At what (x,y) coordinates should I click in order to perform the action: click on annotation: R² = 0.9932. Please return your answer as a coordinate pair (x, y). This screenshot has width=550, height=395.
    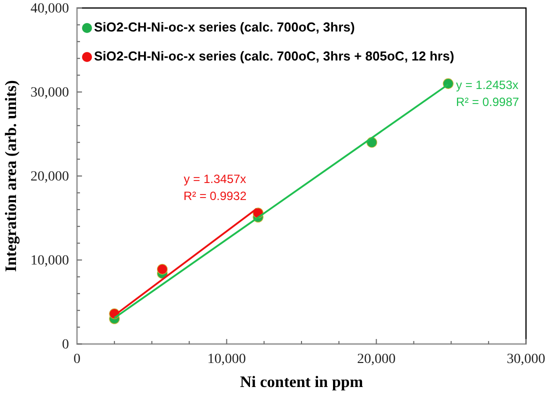
    Looking at the image, I should click on (215, 196).